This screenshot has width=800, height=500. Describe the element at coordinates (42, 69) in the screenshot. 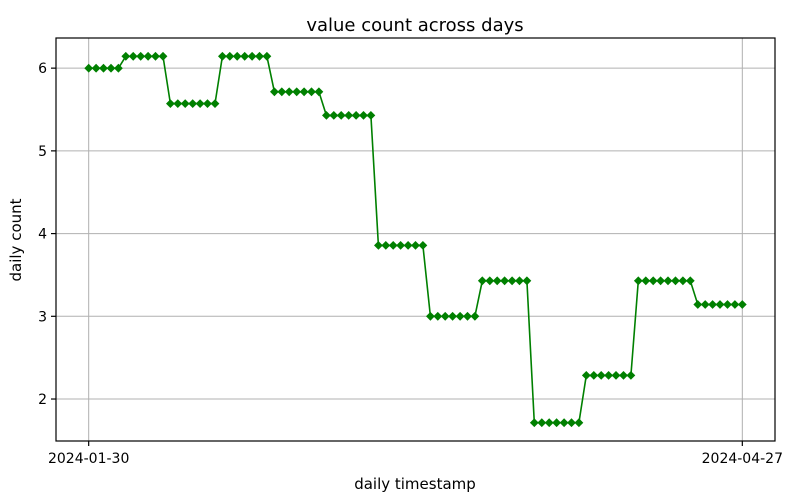

I see `y-tick-label: 6` at that location.